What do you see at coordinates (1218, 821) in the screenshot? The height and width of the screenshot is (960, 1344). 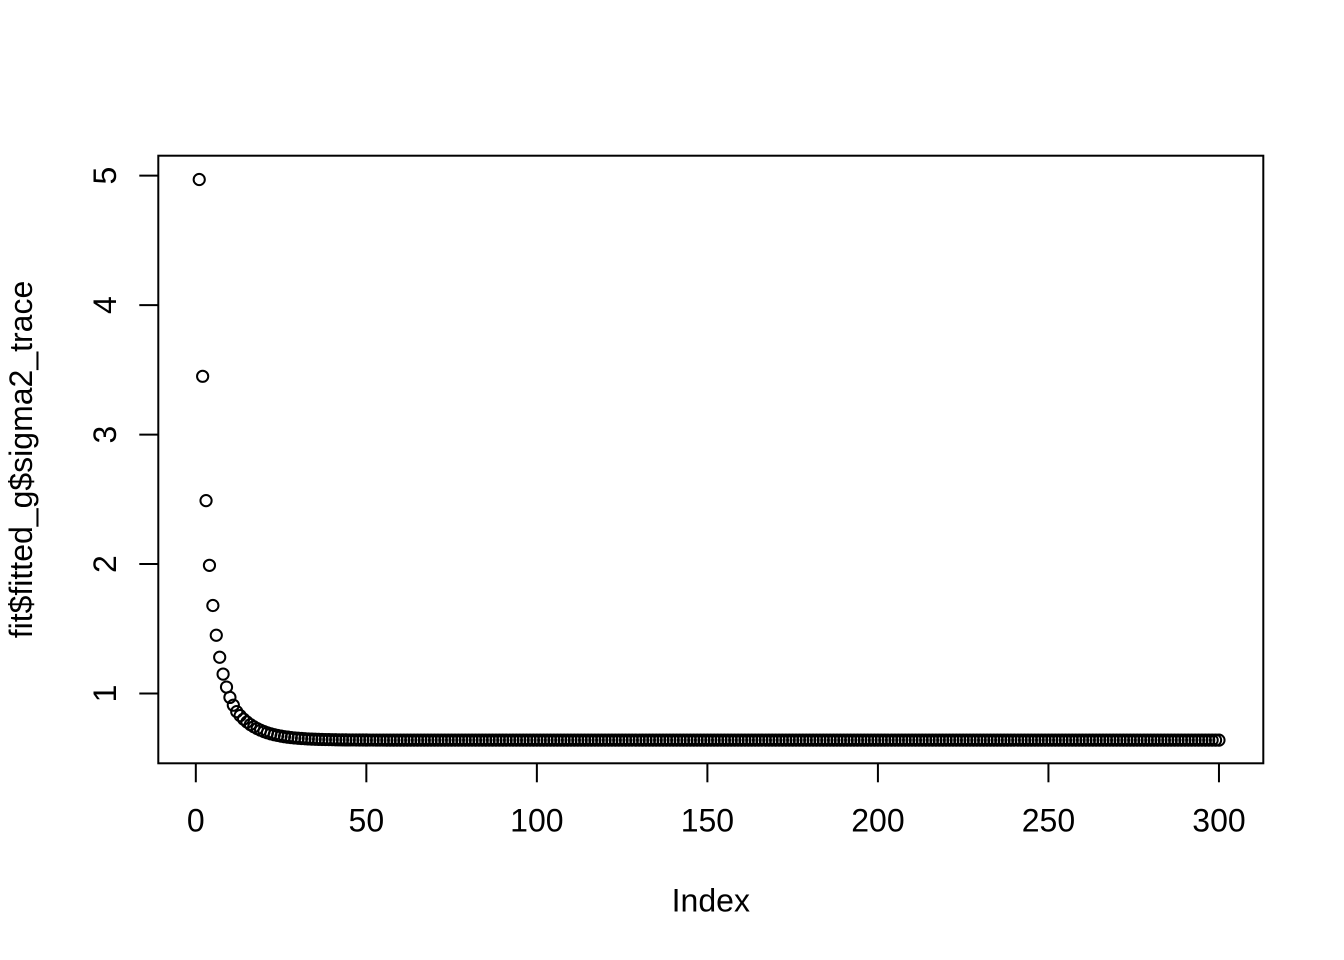 I see `x-tick-label: 300` at bounding box center [1218, 821].